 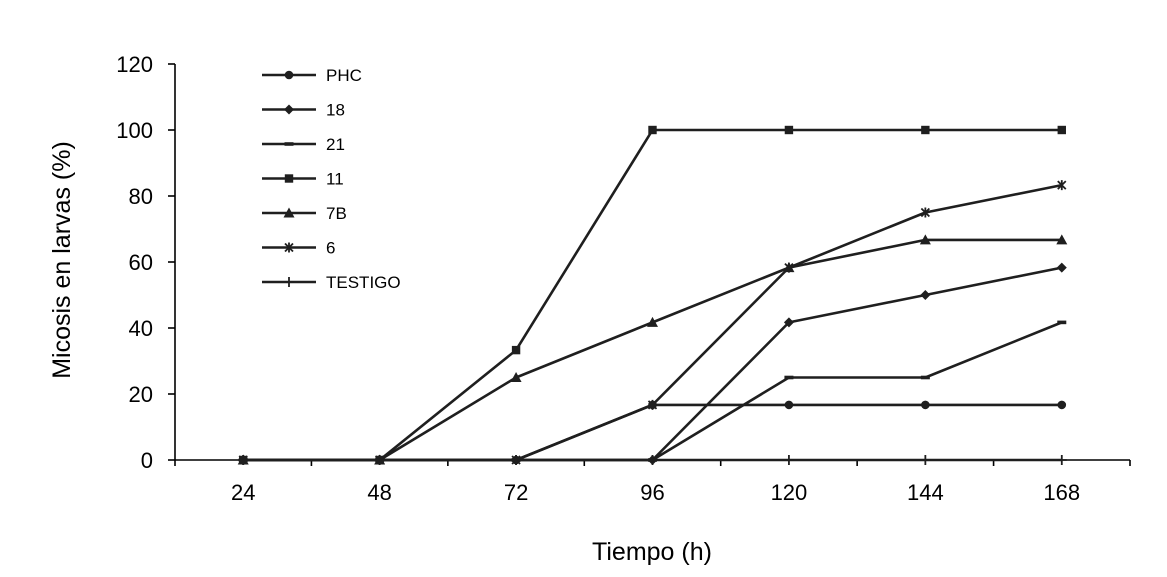 What do you see at coordinates (652, 552) in the screenshot?
I see `x-axis-title: Tiempo (h)` at bounding box center [652, 552].